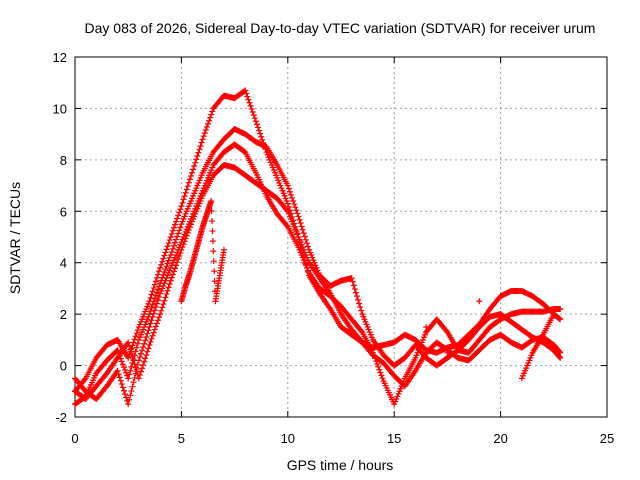 The height and width of the screenshot is (480, 640). What do you see at coordinates (500, 438) in the screenshot?
I see `x-tick-label: 20` at bounding box center [500, 438].